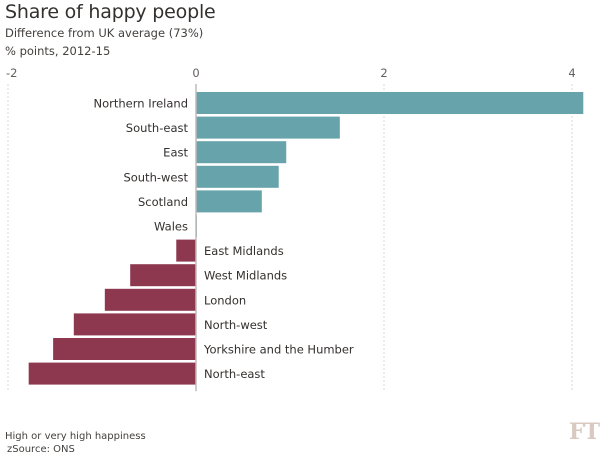  I want to click on category-label: North-east, so click(234, 374).